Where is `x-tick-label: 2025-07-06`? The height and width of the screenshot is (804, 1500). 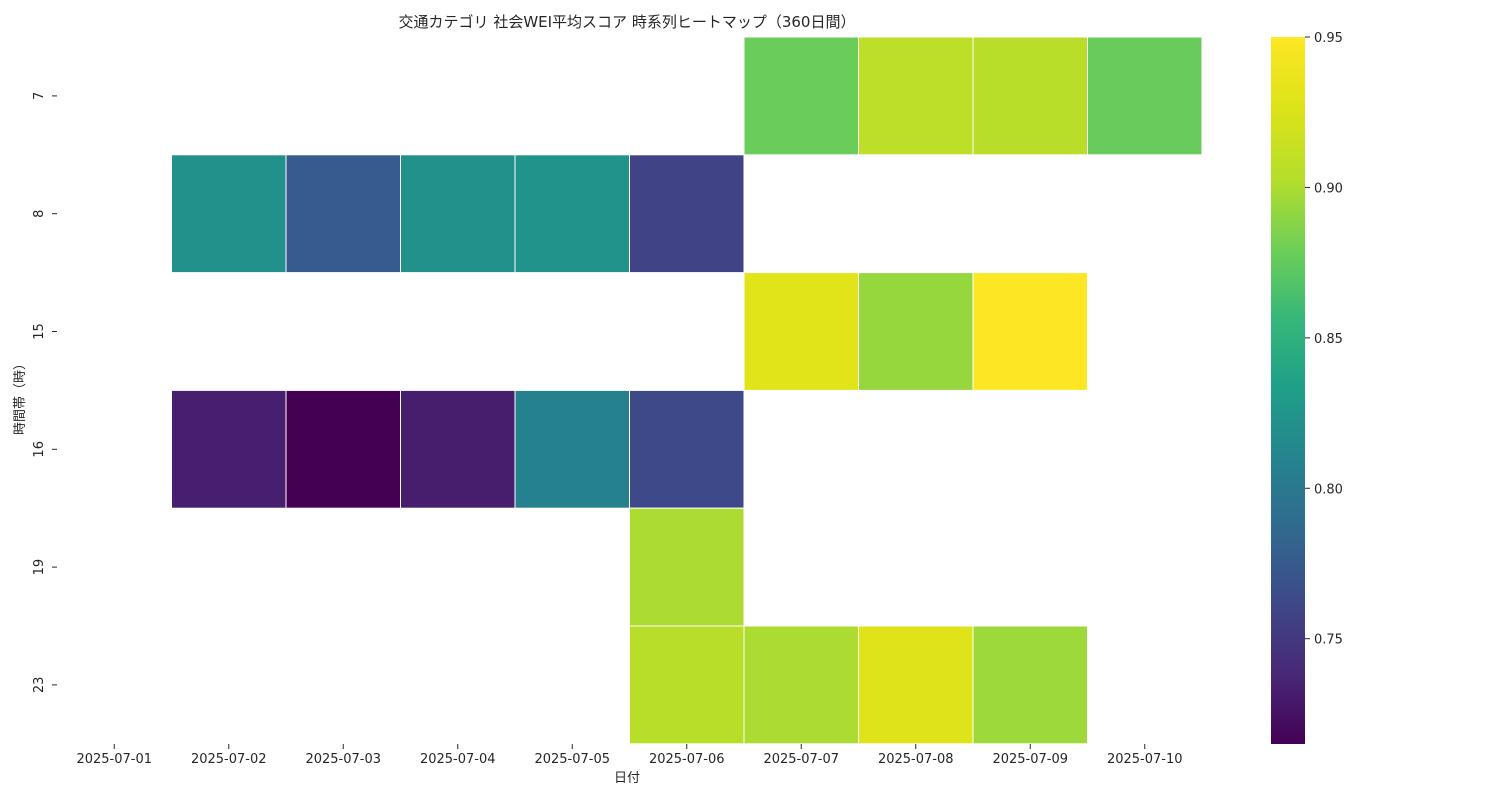
x-tick-label: 2025-07-06 is located at coordinates (687, 759).